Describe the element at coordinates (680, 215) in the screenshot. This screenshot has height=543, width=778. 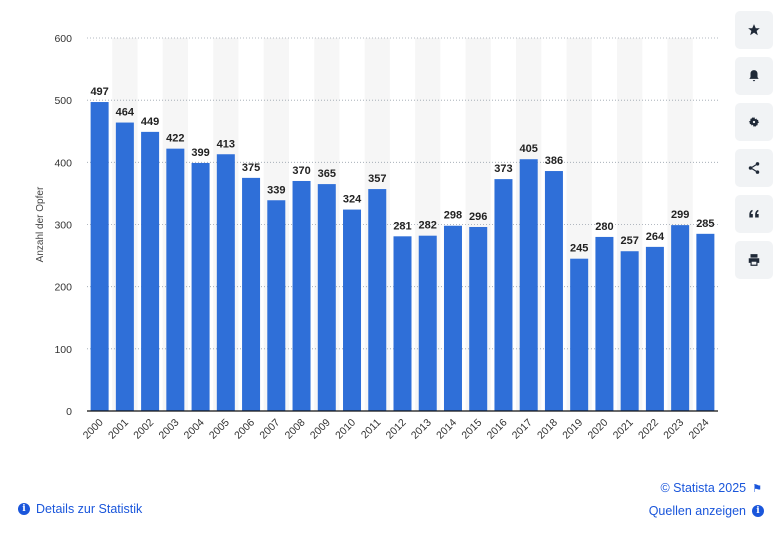
I see `data-label: 299` at that location.